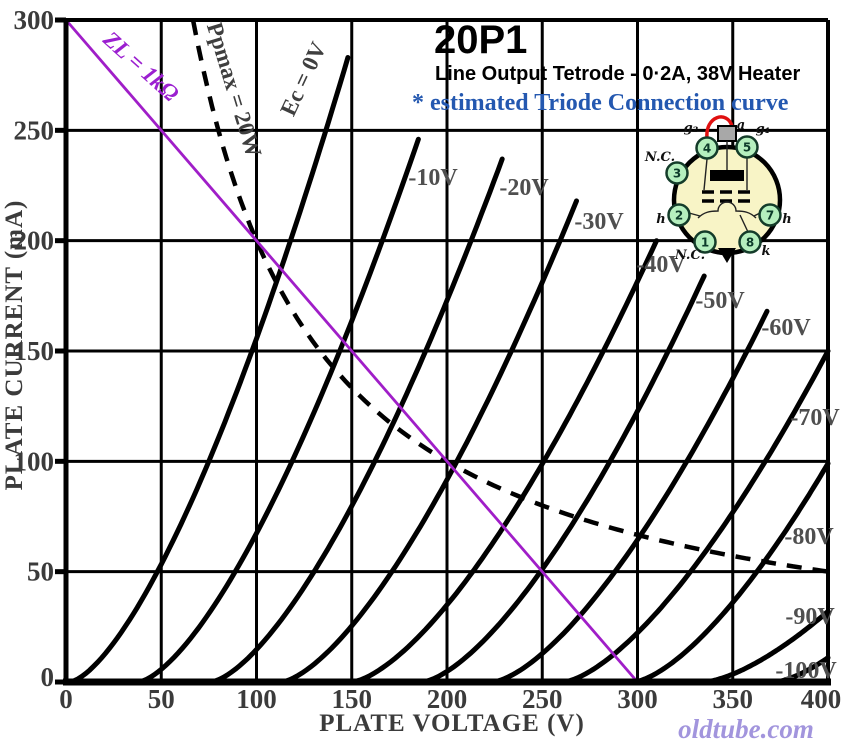  I want to click on top-cap-label: a, so click(741, 125).